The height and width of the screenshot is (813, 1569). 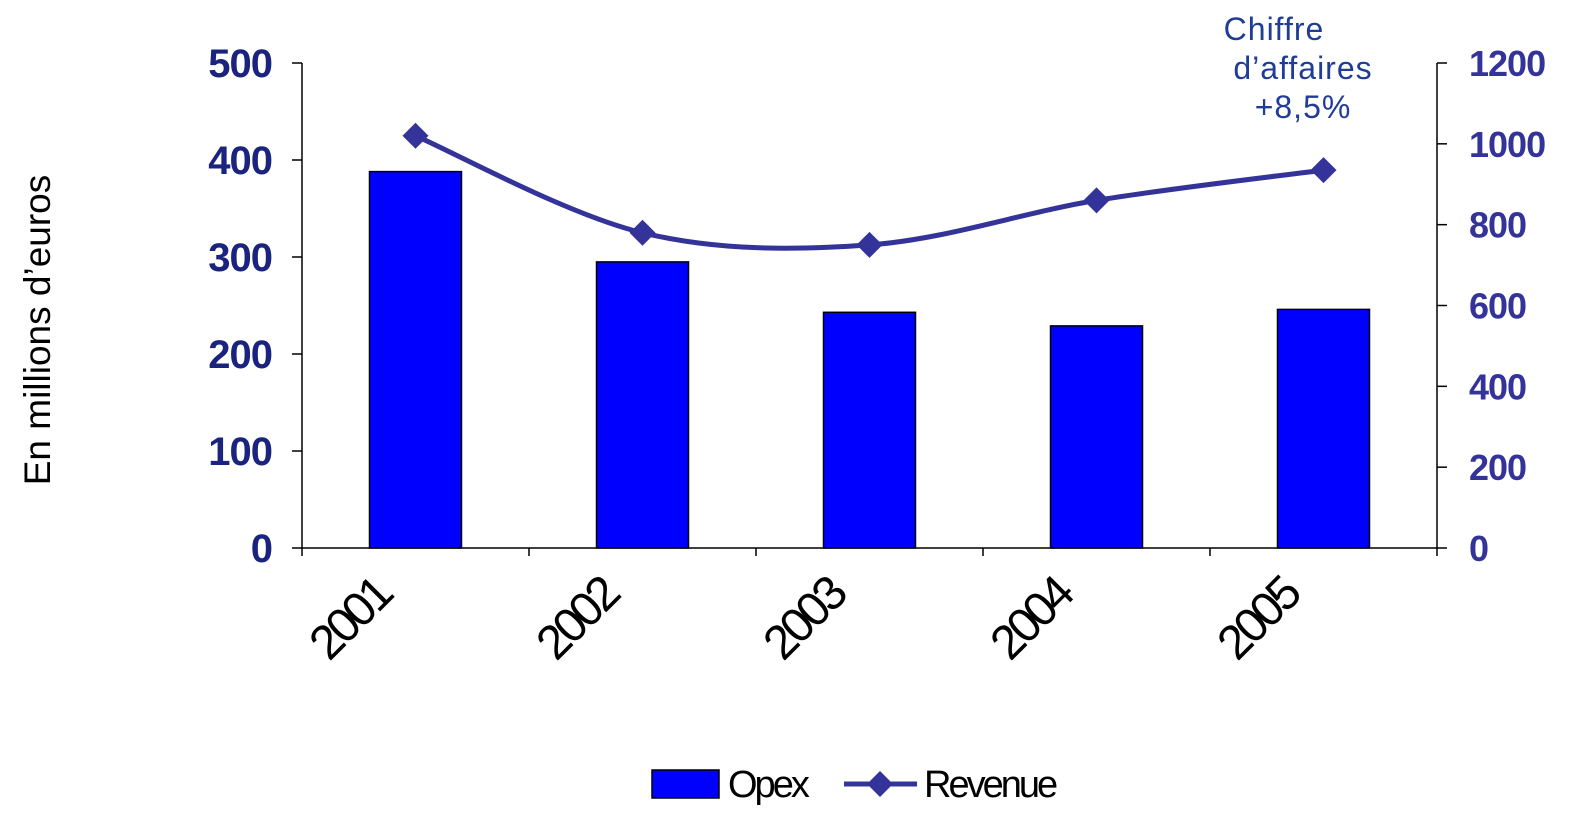 What do you see at coordinates (1497, 306) in the screenshot?
I see `y-right-tick-label-600: 600` at bounding box center [1497, 306].